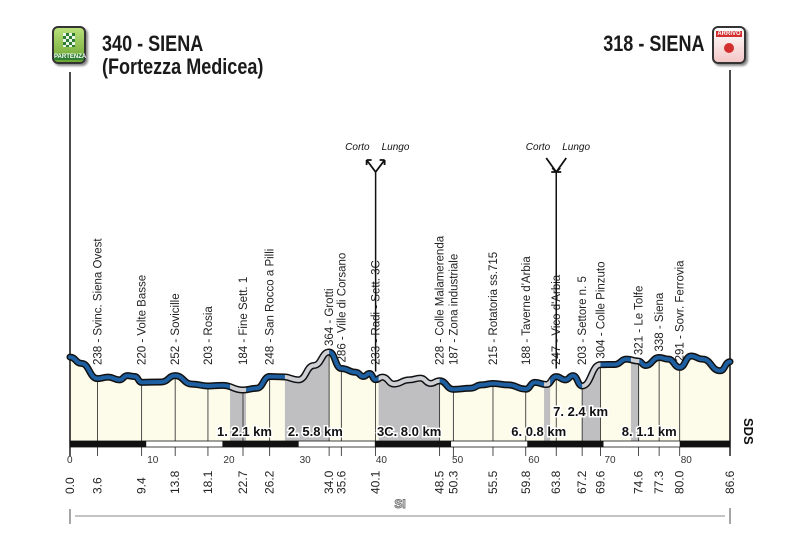 Image resolution: width=800 pixels, height=550 pixels. I want to click on x-tick-label: 20, so click(229, 460).